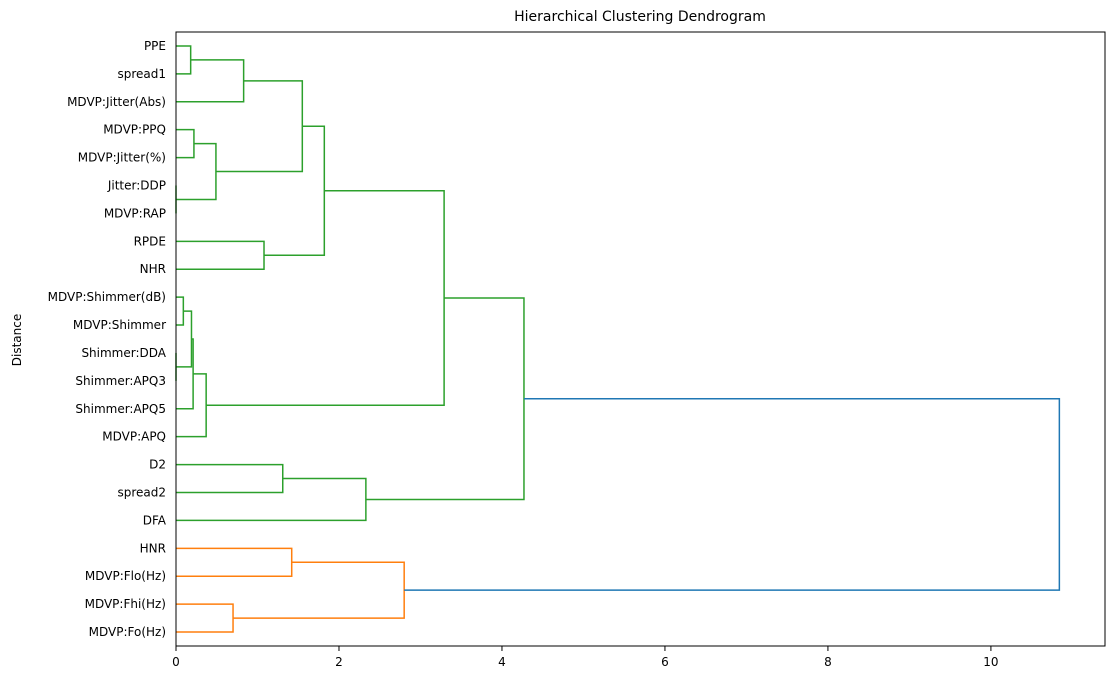 This screenshot has height=680, width=1116. I want to click on leaf-label: spread2, so click(141, 493).